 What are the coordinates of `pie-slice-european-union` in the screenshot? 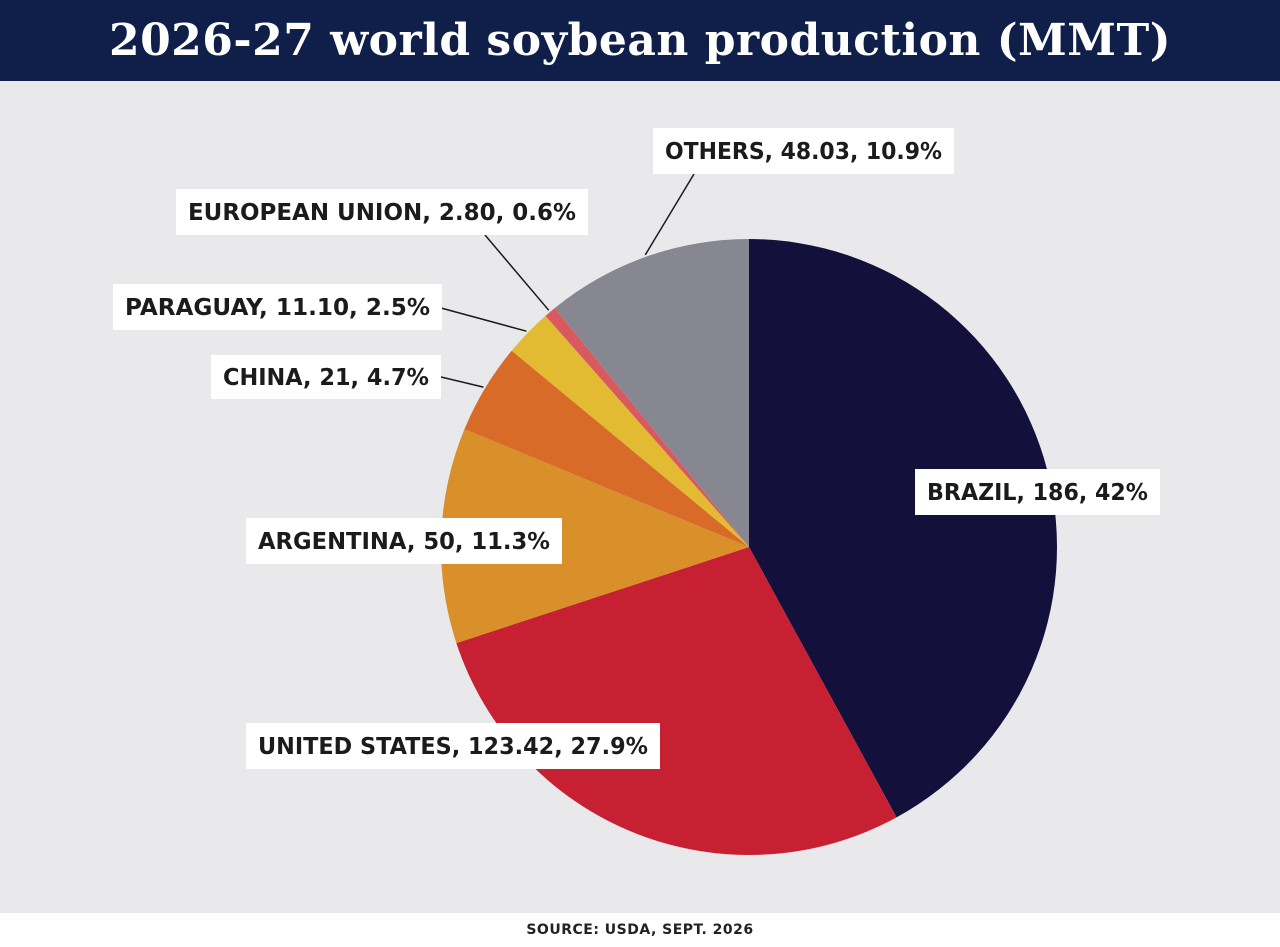 It's located at (647, 427).